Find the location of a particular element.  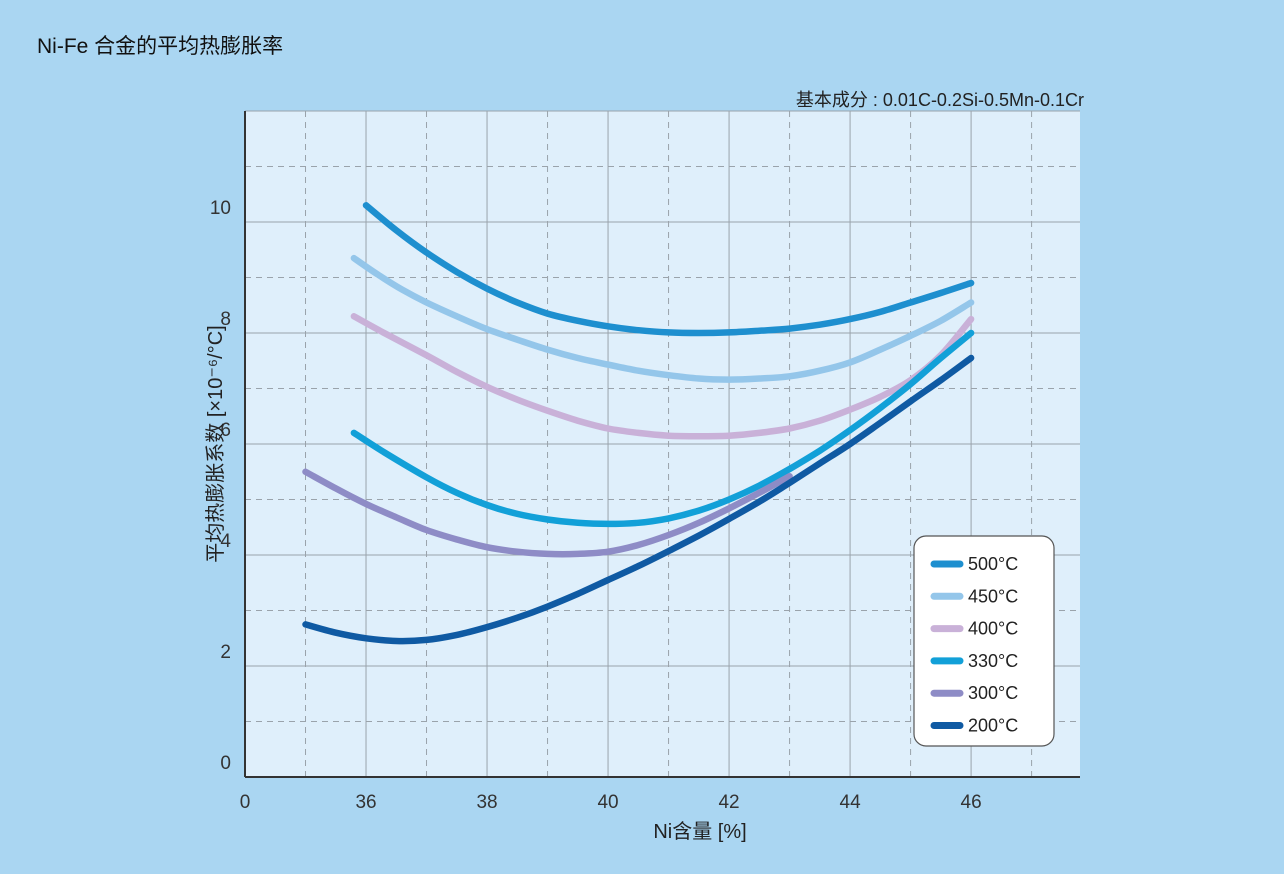

y-axis-label: 平均热膨胀系数 [×10⁻⁶/°C] is located at coordinates (215, 443).